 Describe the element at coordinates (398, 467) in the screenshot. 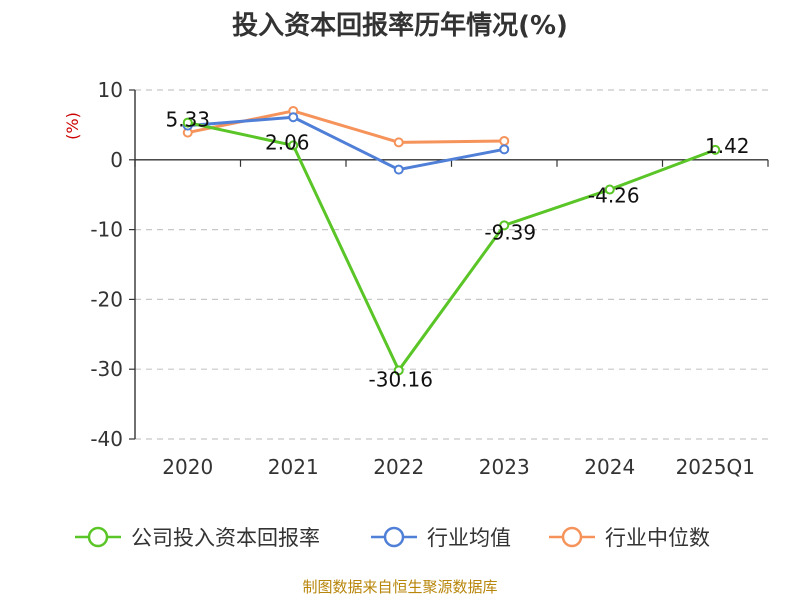

I see `x-tick-label: 2022` at that location.